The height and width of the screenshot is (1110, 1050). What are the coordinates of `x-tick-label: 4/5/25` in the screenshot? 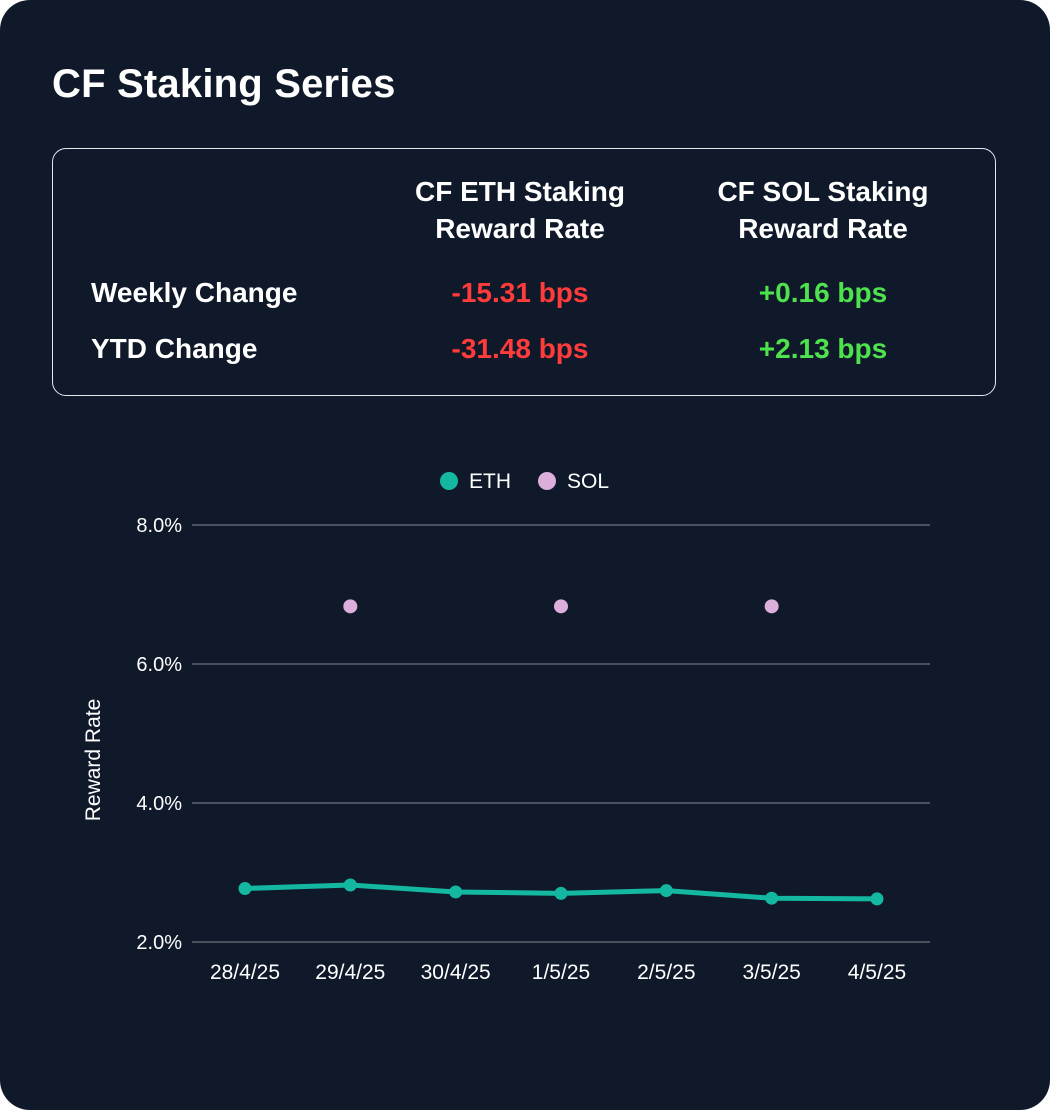 It's located at (877, 972).